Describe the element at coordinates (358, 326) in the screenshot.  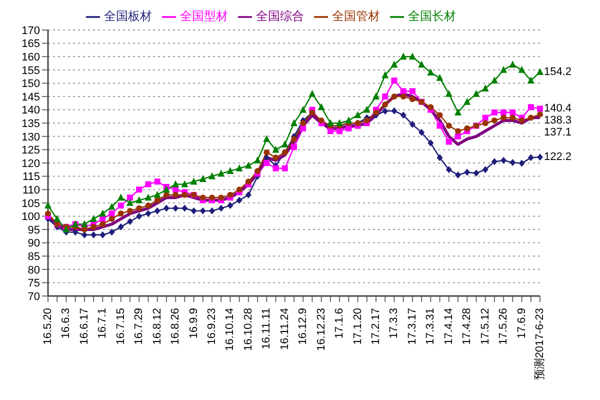
I see `x-tick-label: 17.1.20` at that location.